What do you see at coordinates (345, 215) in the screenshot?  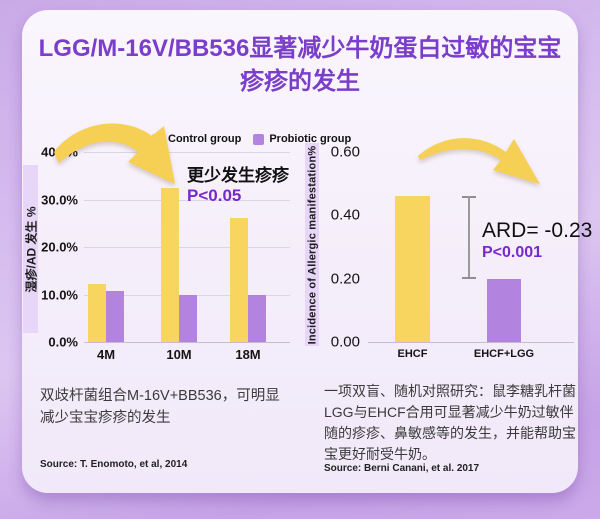 I see `y-tick-label: 0.40` at bounding box center [345, 215].